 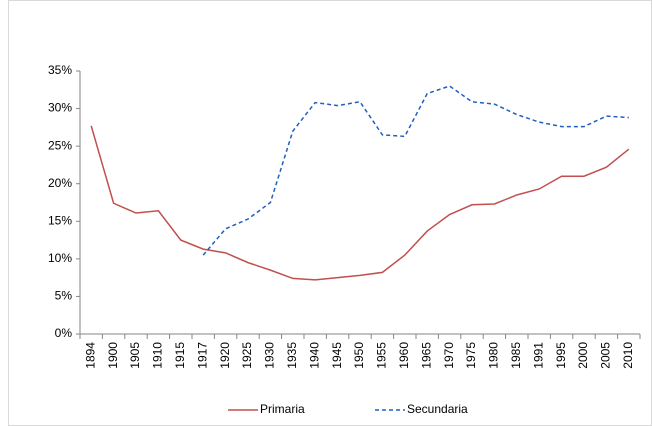 I want to click on legend-label: Primaria, so click(x=282, y=409).